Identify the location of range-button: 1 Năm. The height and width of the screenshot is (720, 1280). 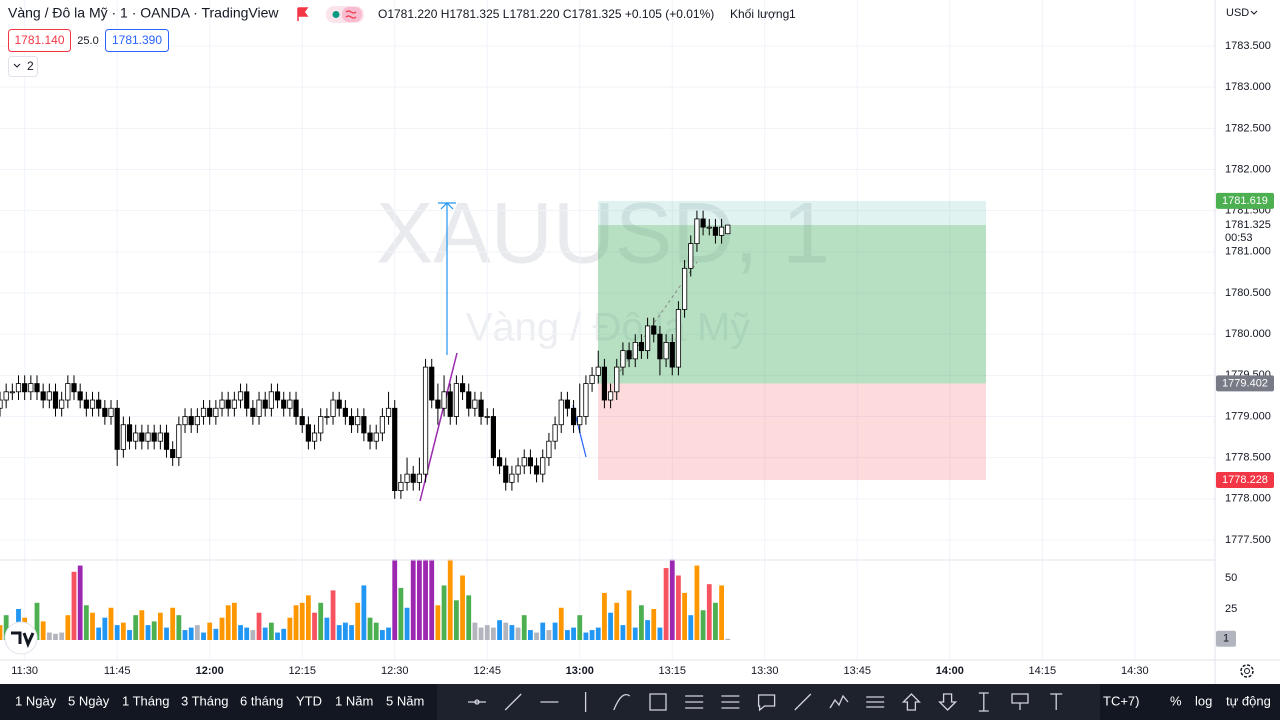
(354, 700).